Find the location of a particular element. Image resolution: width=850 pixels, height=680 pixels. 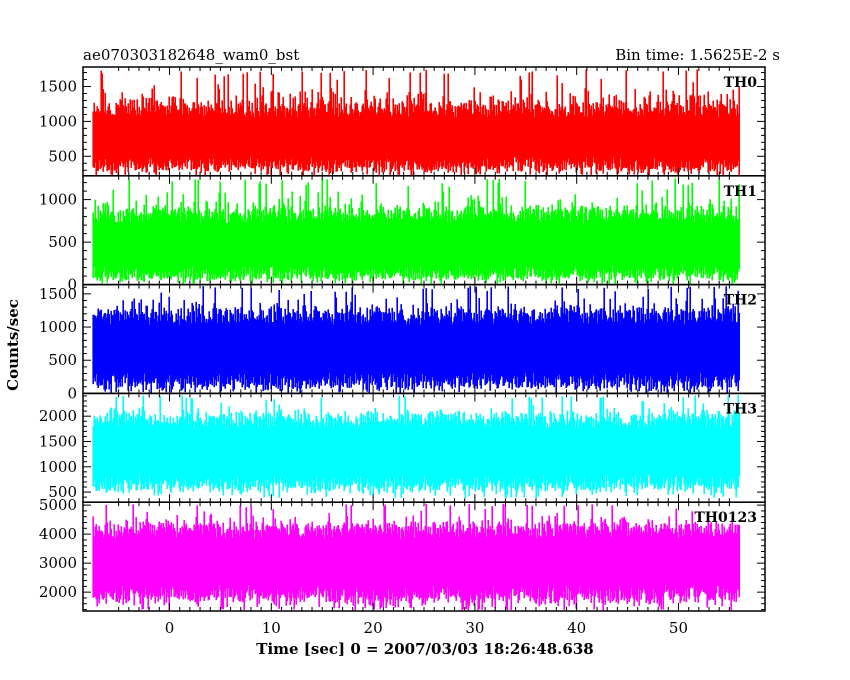

x-tick-label: 30 is located at coordinates (474, 628).